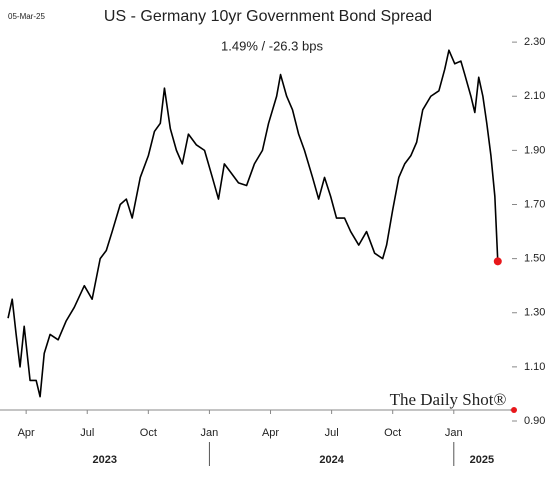 Image resolution: width=560 pixels, height=480 pixels. Describe the element at coordinates (534, 421) in the screenshot. I see `y-tick-label: 0.90` at that location.